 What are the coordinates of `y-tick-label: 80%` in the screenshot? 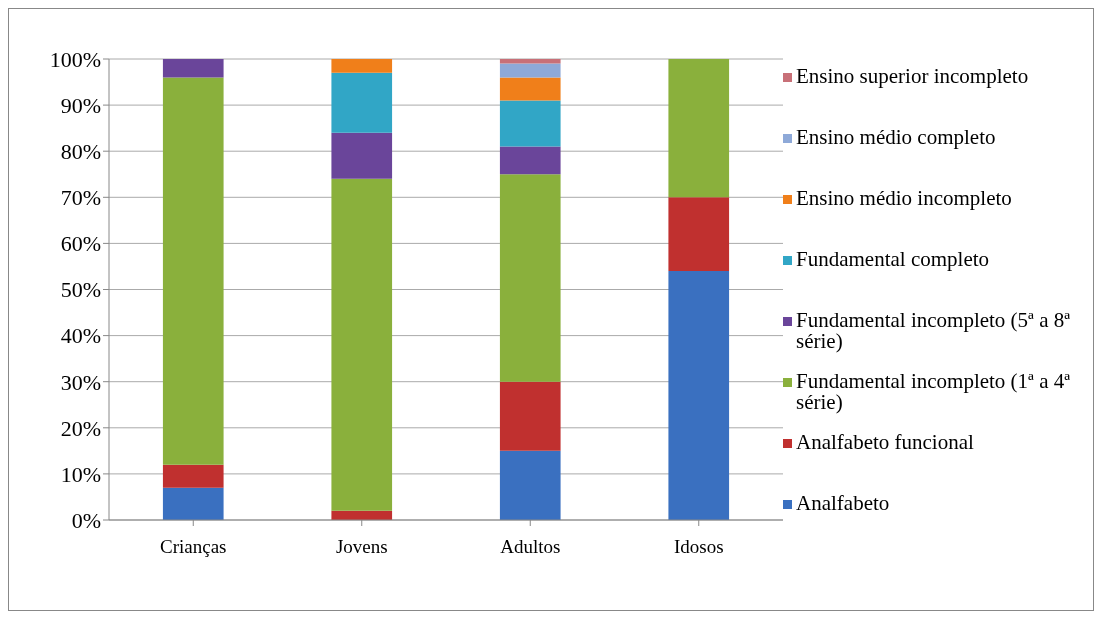 It's located at (80, 152).